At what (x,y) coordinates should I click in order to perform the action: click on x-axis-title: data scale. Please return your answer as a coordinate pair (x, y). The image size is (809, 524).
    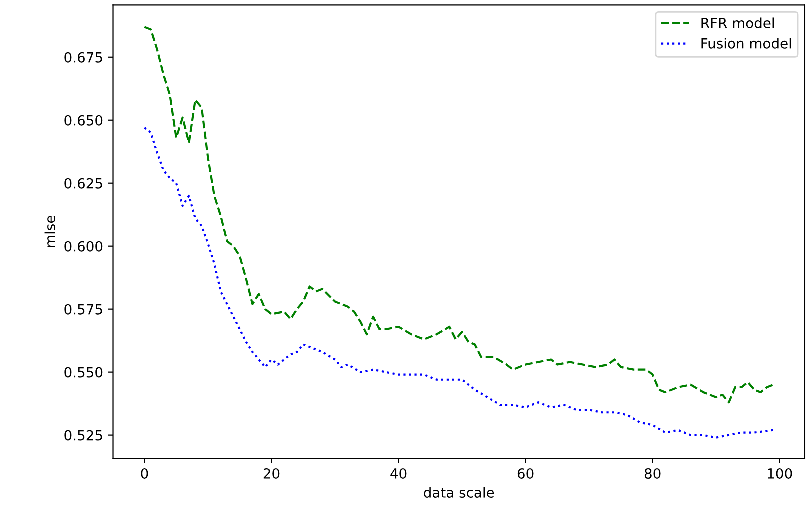
    Looking at the image, I should click on (459, 492).